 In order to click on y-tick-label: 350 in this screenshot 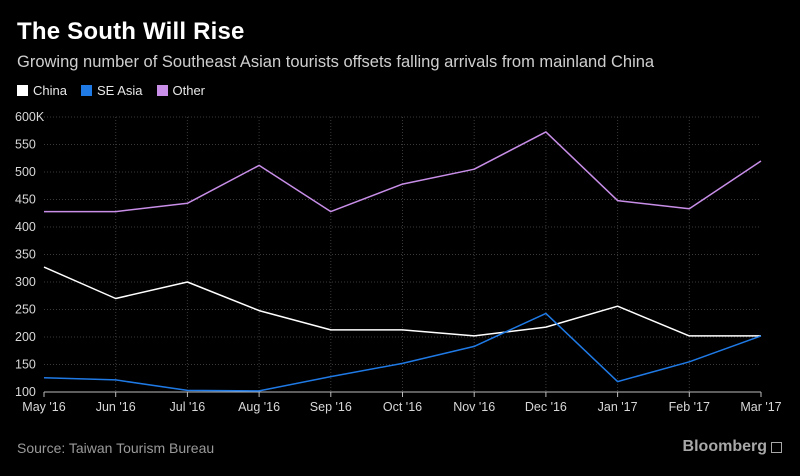, I will do `click(25, 255)`.